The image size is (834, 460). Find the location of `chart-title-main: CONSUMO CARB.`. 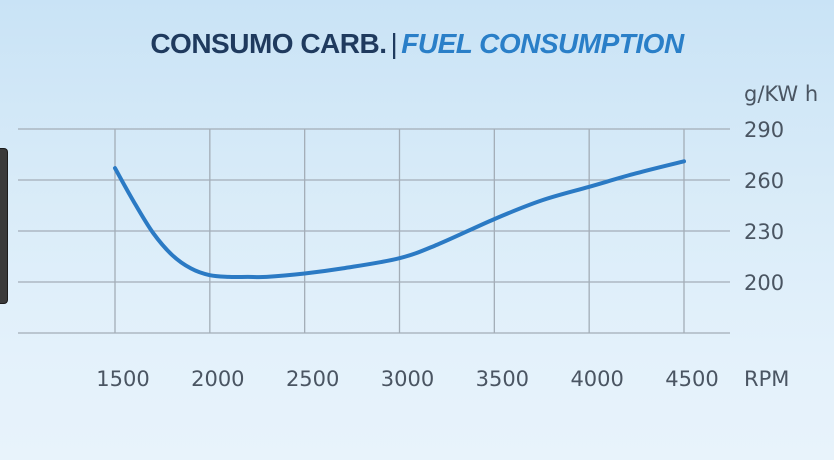

chart-title-main: CONSUMO CARB. is located at coordinates (268, 43).